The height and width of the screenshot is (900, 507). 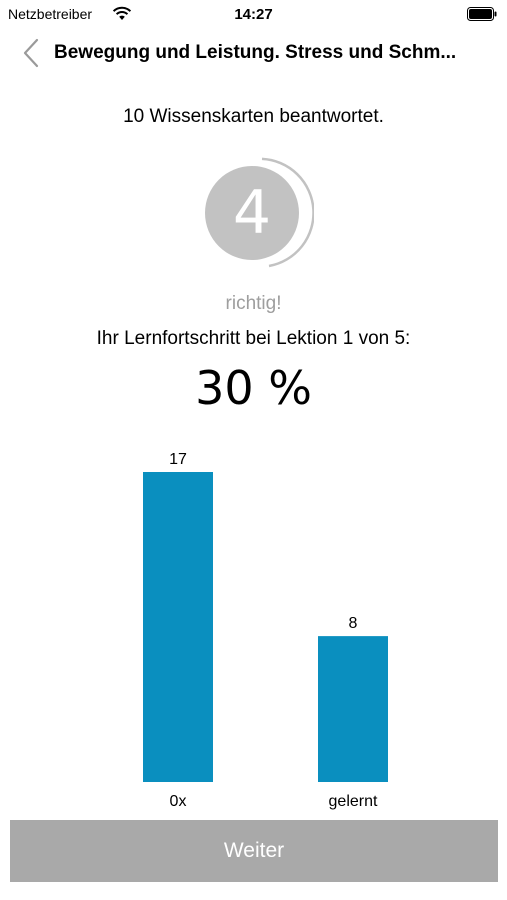 What do you see at coordinates (32, 53) in the screenshot?
I see `chevron-left-icon` at bounding box center [32, 53].